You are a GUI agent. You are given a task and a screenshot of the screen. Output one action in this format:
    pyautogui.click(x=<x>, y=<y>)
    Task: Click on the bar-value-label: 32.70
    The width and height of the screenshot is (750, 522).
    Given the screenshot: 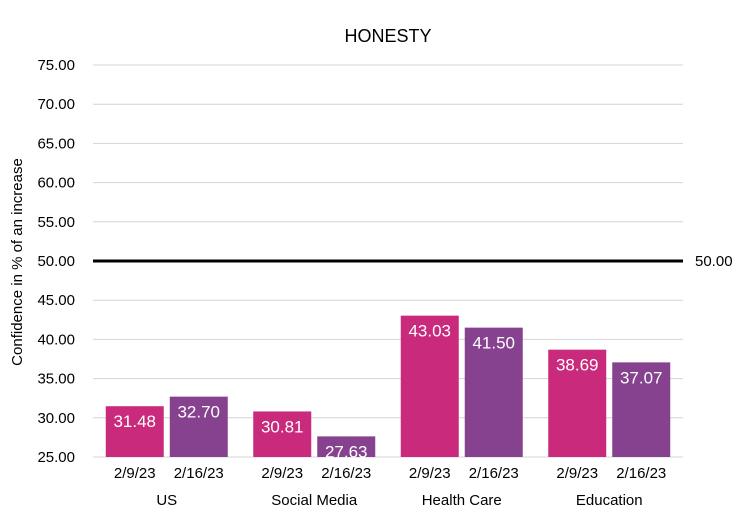 What is the action you would take?
    pyautogui.click(x=198, y=412)
    